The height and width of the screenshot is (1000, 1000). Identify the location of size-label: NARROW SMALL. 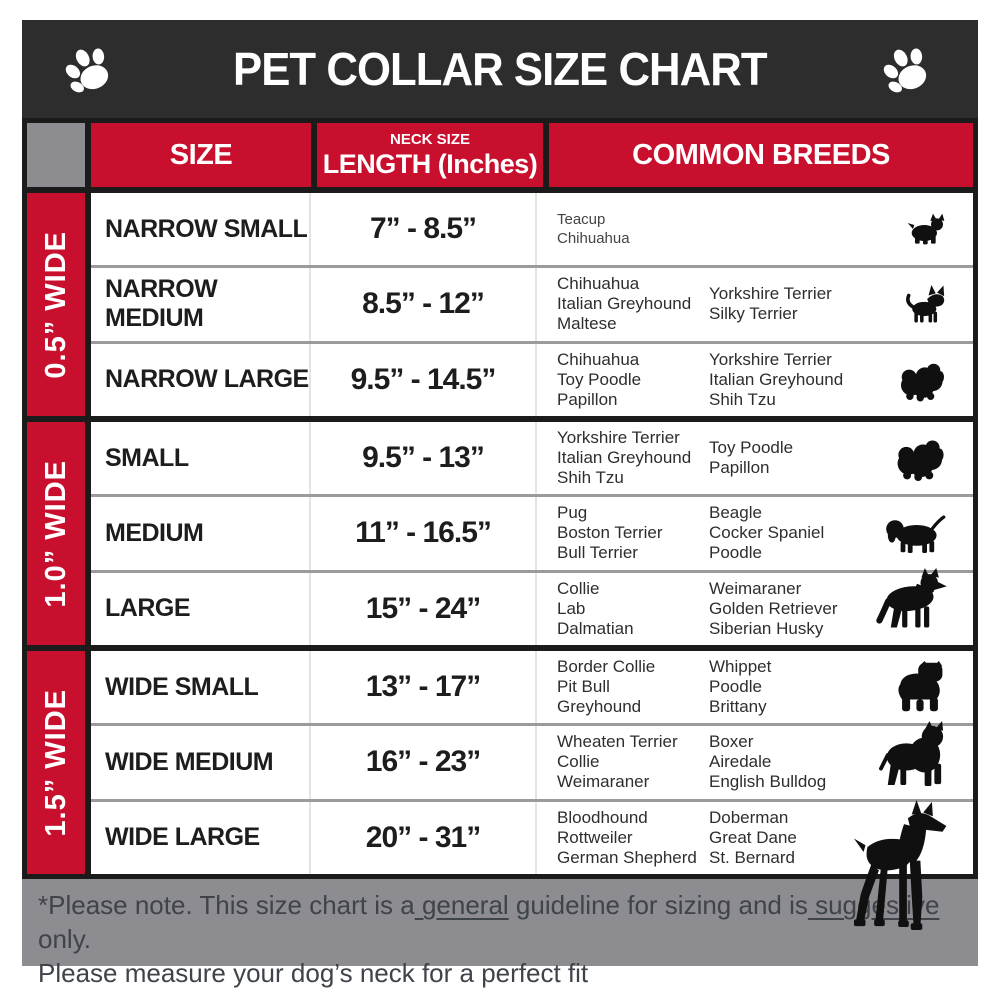
(201, 229).